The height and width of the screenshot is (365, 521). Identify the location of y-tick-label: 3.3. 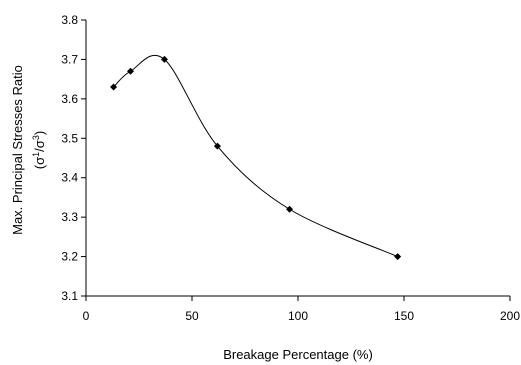
(69, 217).